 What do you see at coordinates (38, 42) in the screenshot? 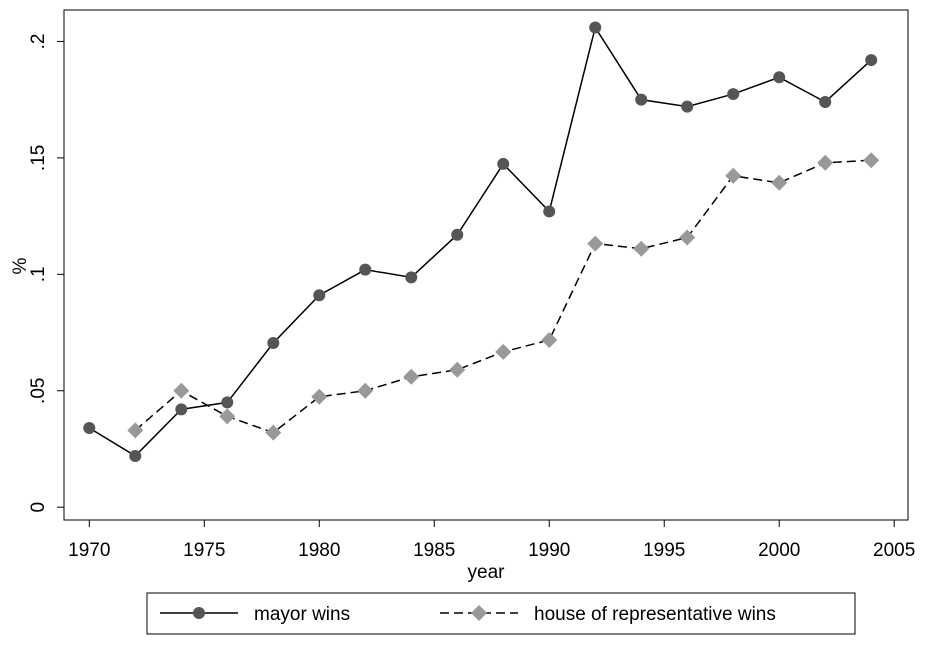
I see `y-tick-label: .2` at bounding box center [38, 42].